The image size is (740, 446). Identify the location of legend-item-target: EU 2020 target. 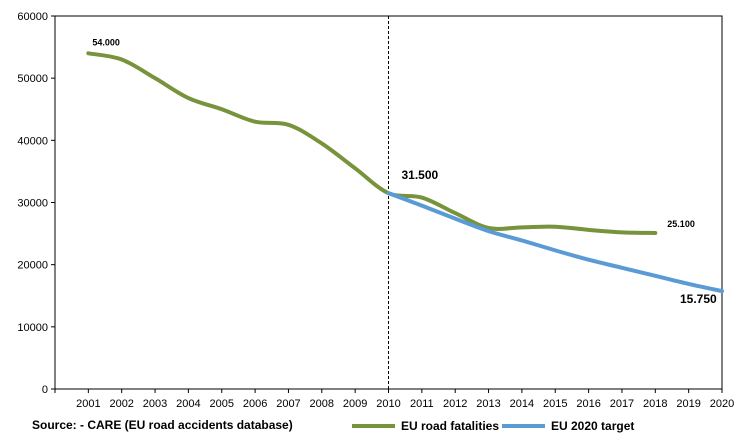
(568, 426).